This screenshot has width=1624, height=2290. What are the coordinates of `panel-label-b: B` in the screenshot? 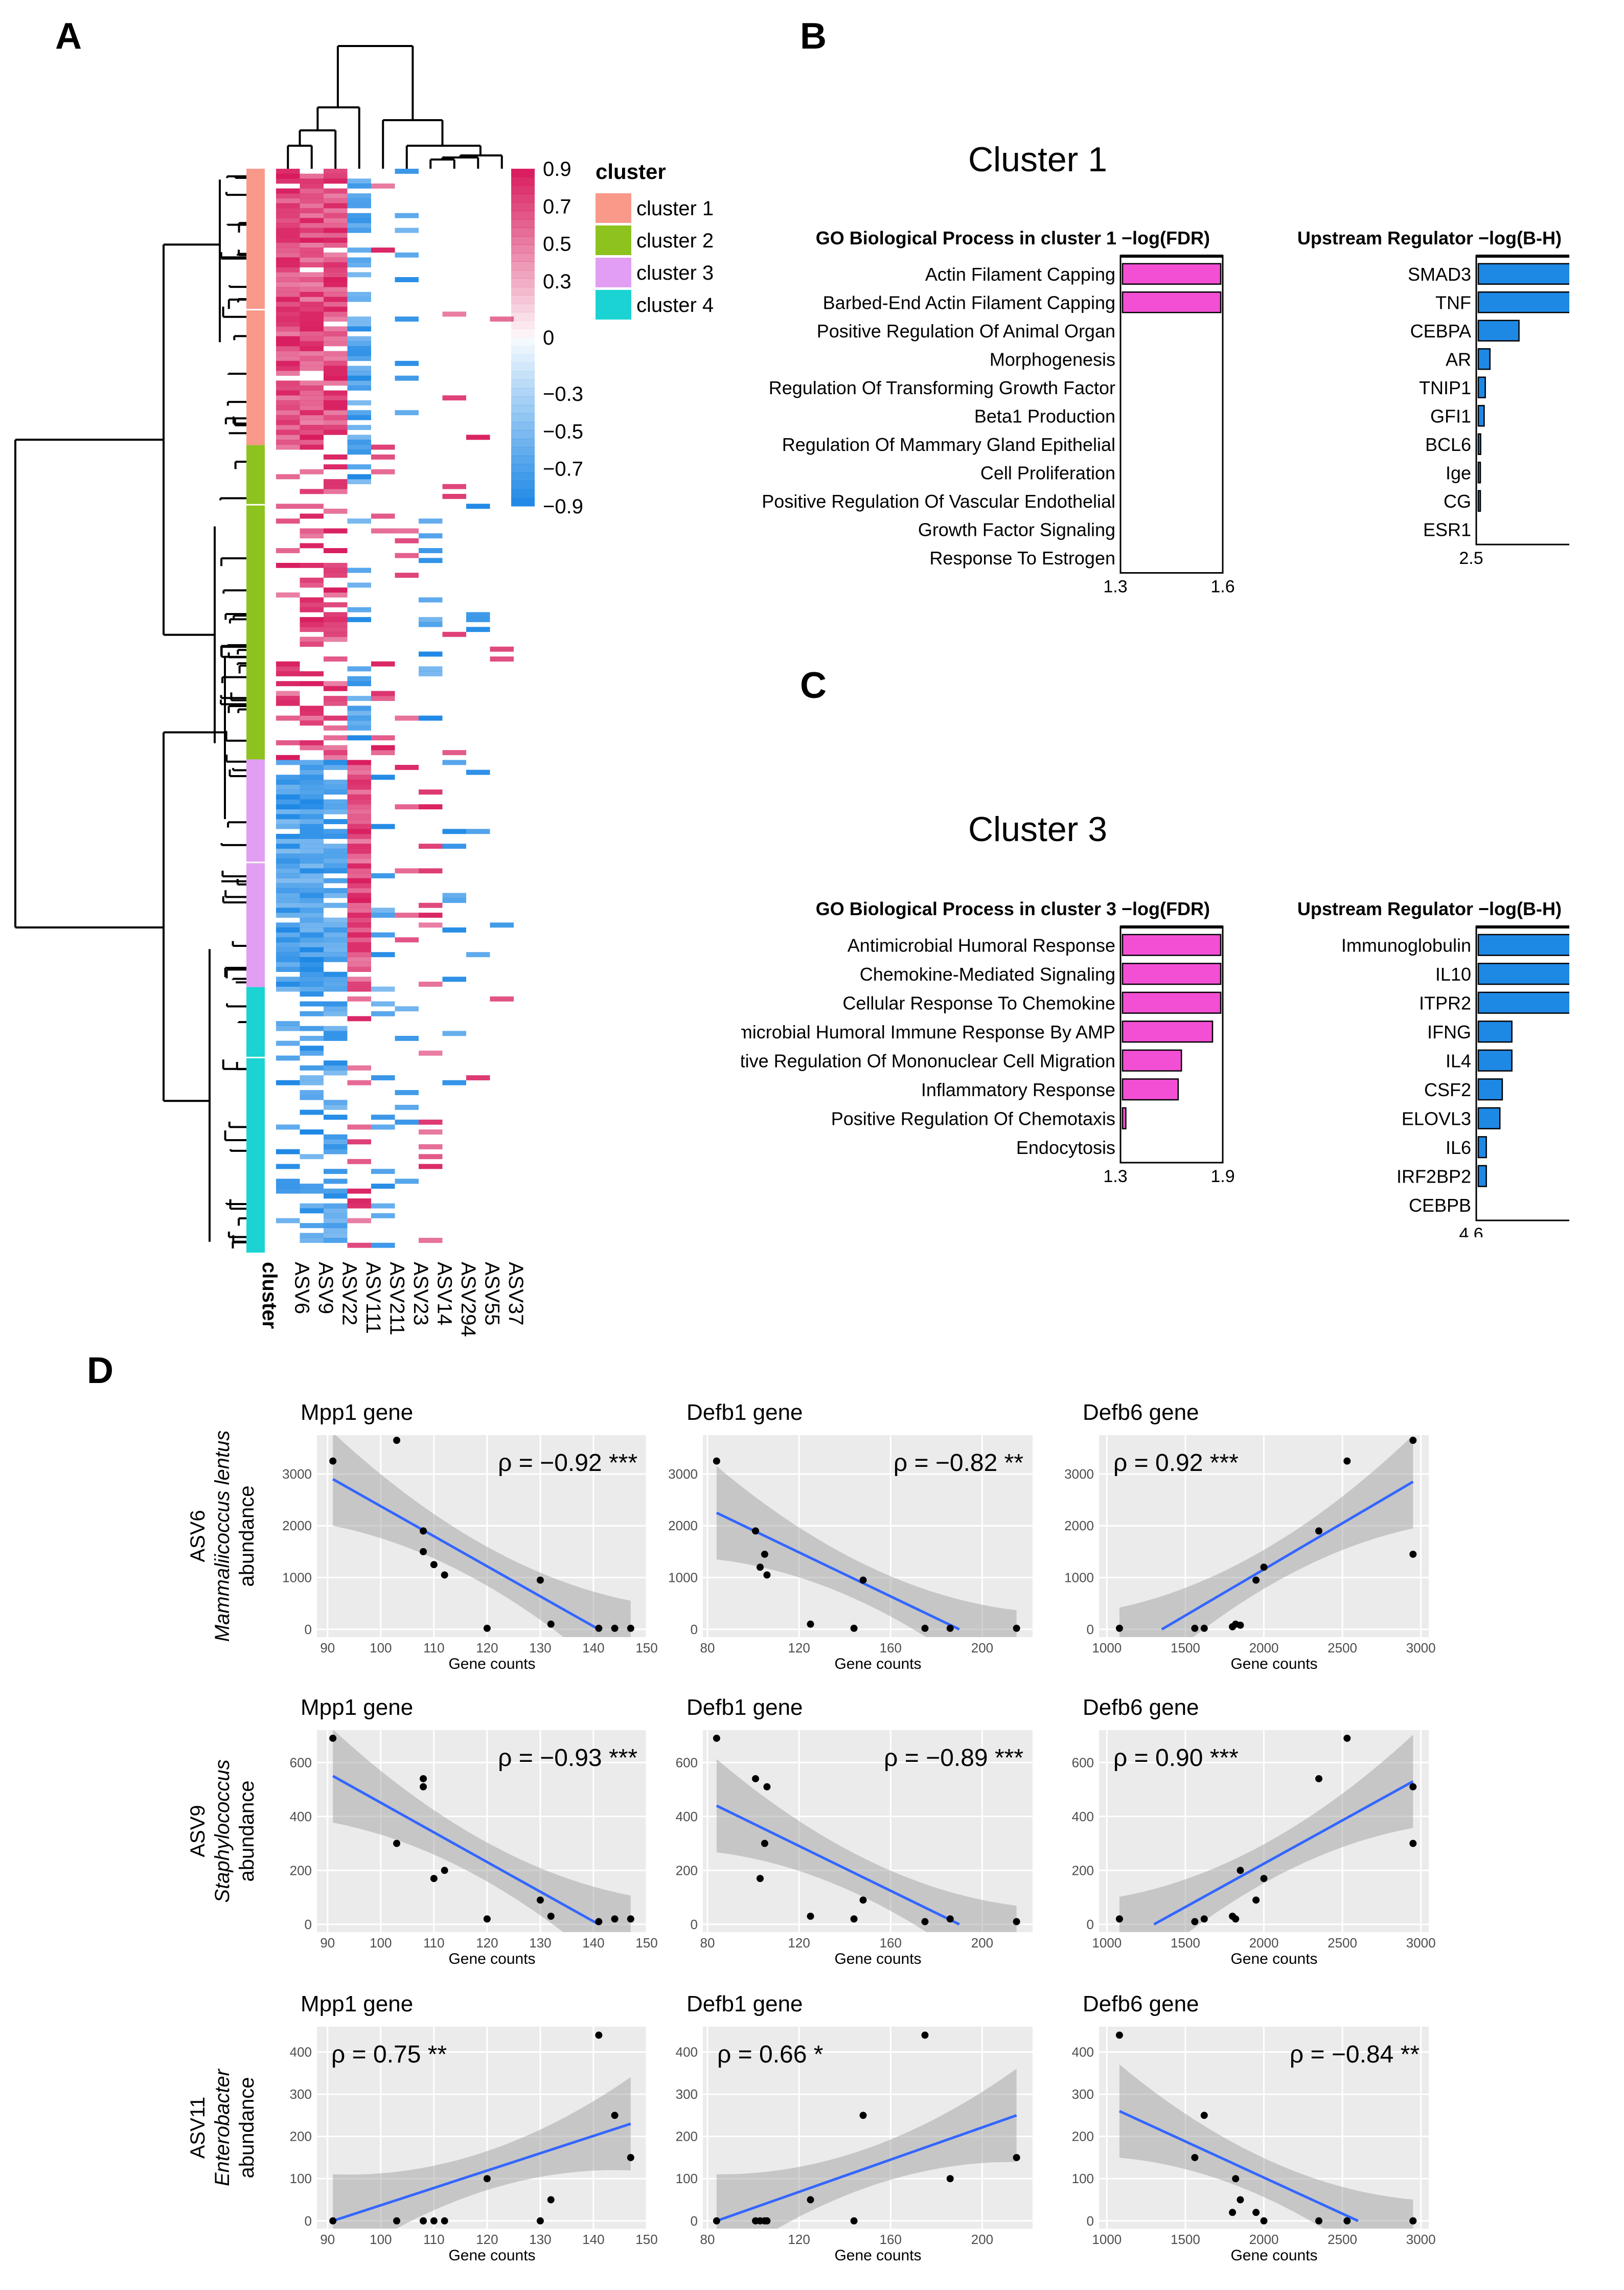 It's located at (813, 36).